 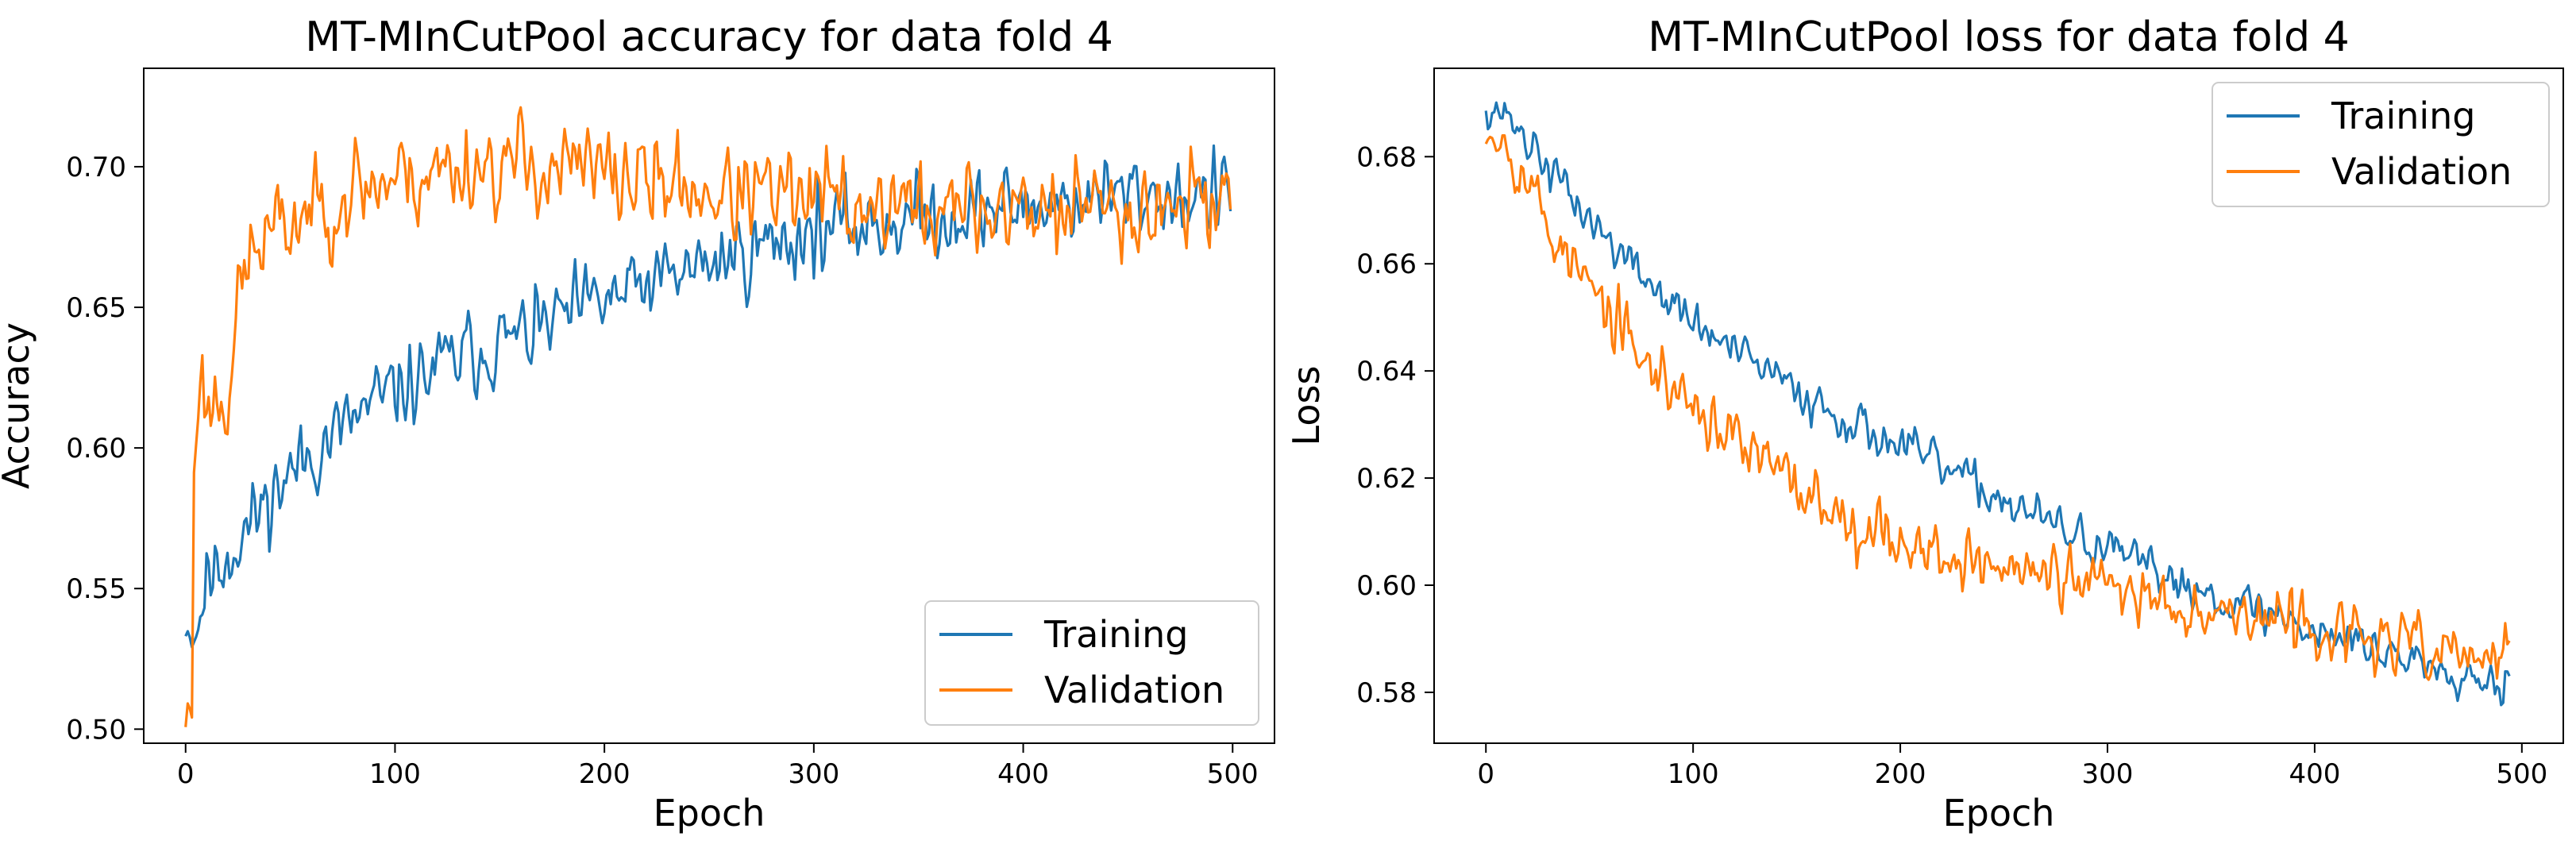 What do you see at coordinates (1306, 406) in the screenshot?
I see `y-axis-label: Loss` at bounding box center [1306, 406].